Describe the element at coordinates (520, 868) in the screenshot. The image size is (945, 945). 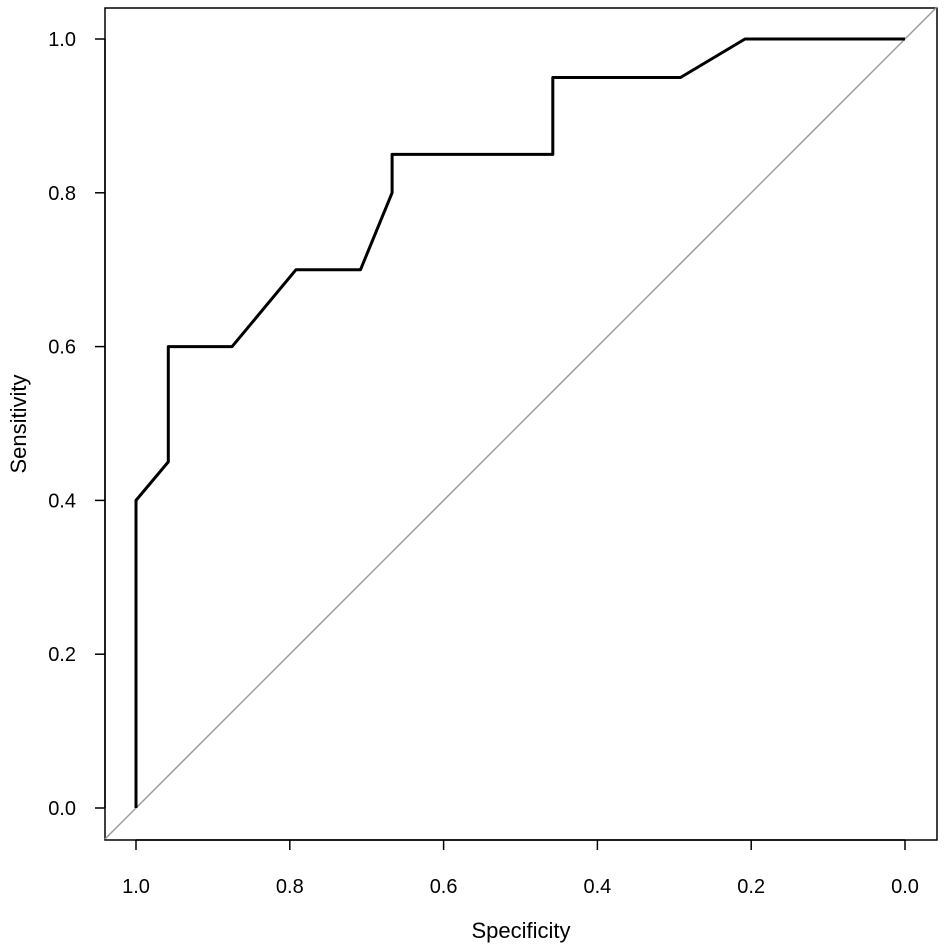
I see `x-axis: 1.0 0.8 0.6 0.4 0.2 0.0` at that location.